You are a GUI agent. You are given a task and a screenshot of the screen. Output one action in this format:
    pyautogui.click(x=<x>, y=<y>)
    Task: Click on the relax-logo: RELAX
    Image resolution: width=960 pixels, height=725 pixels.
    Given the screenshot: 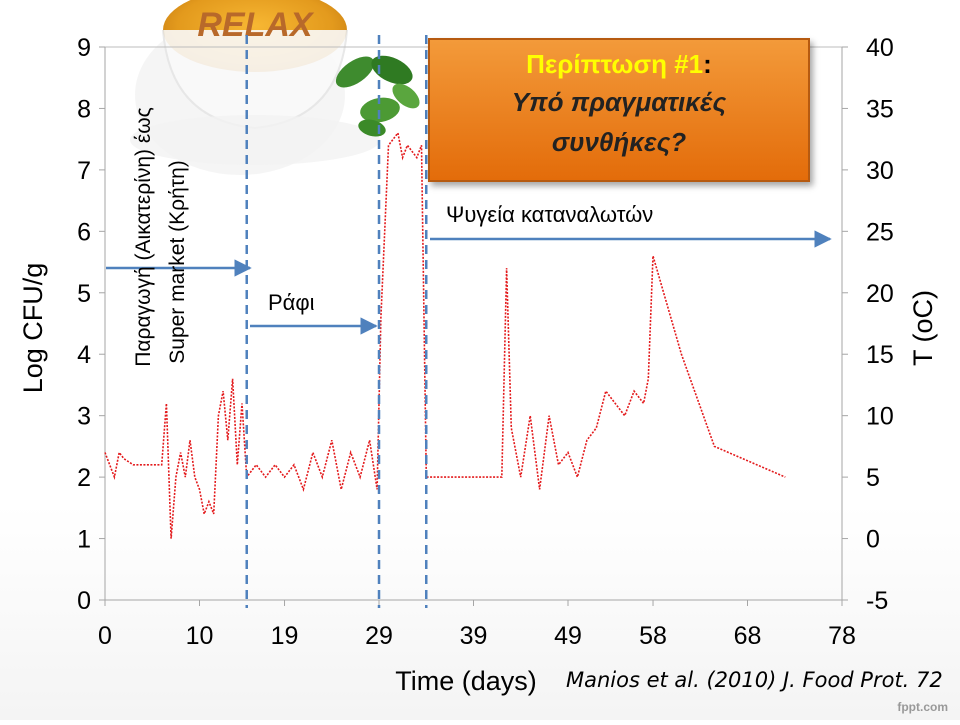 What is the action you would take?
    pyautogui.click(x=256, y=25)
    